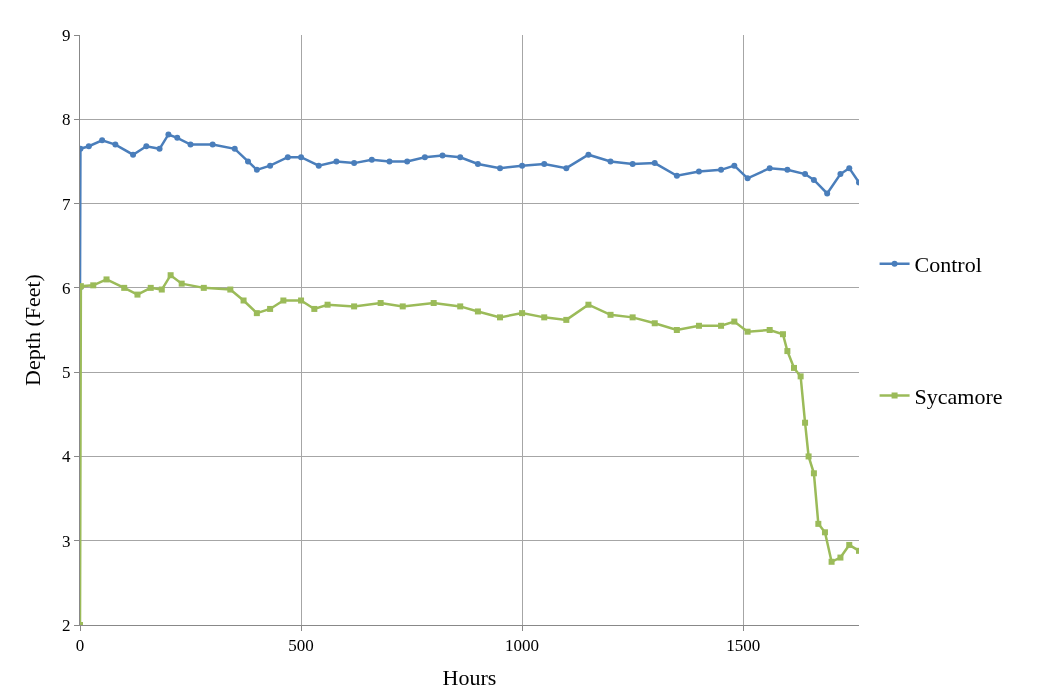 Image resolution: width=1049 pixels, height=698 pixels. I want to click on x-tick-label: 0, so click(80, 646).